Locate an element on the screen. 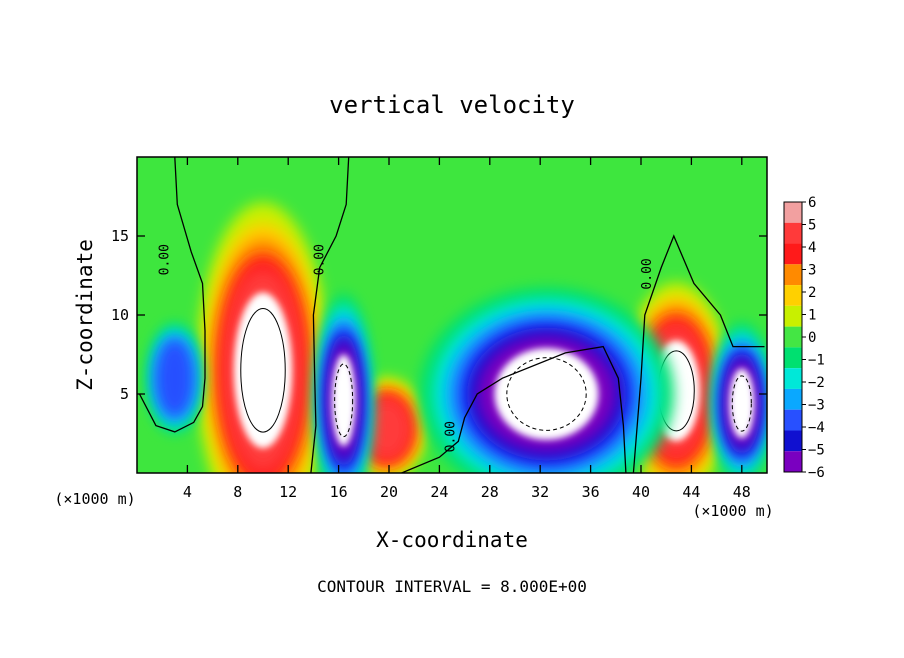 The image size is (904, 658). x-tick-label: 8 is located at coordinates (237, 492).